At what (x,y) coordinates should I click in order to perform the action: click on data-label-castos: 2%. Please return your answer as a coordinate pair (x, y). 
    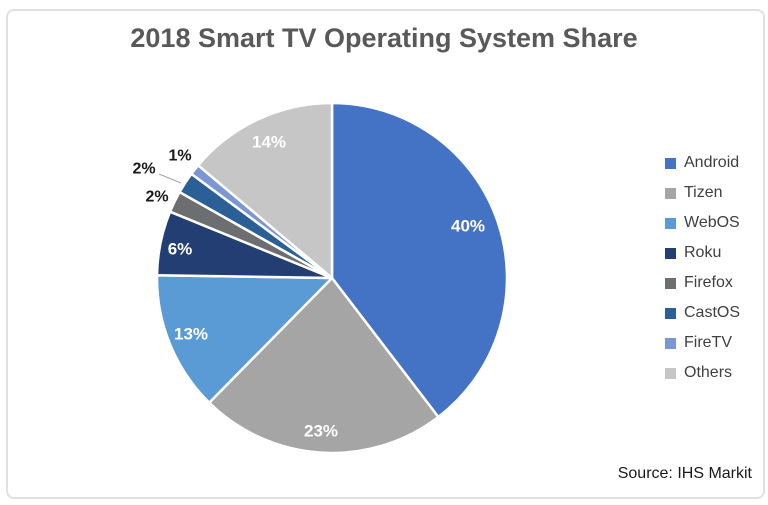
    Looking at the image, I should click on (143, 169).